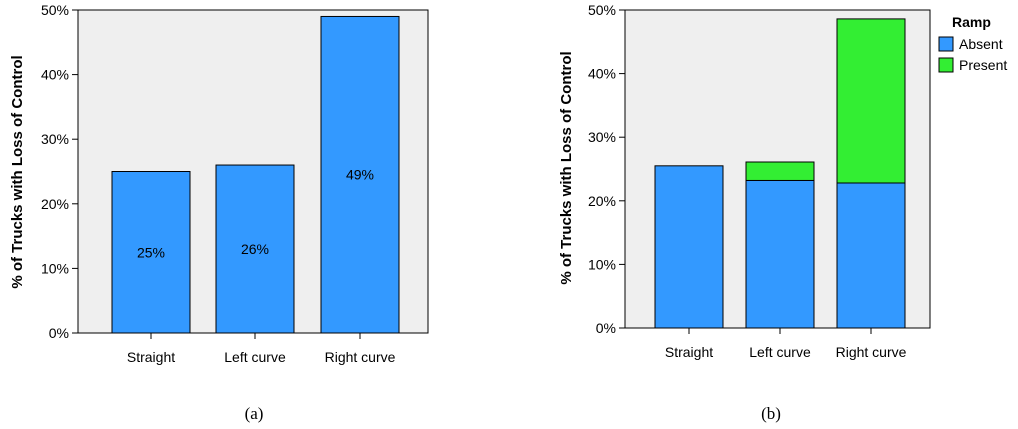  Describe the element at coordinates (946, 44) in the screenshot. I see `legend-swatch-absent` at that location.